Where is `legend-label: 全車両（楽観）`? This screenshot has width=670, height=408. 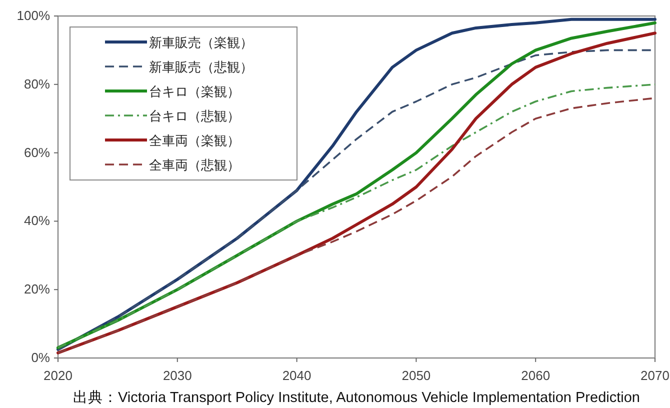 legend-label: 全車両（楽観） is located at coordinates (194, 140).